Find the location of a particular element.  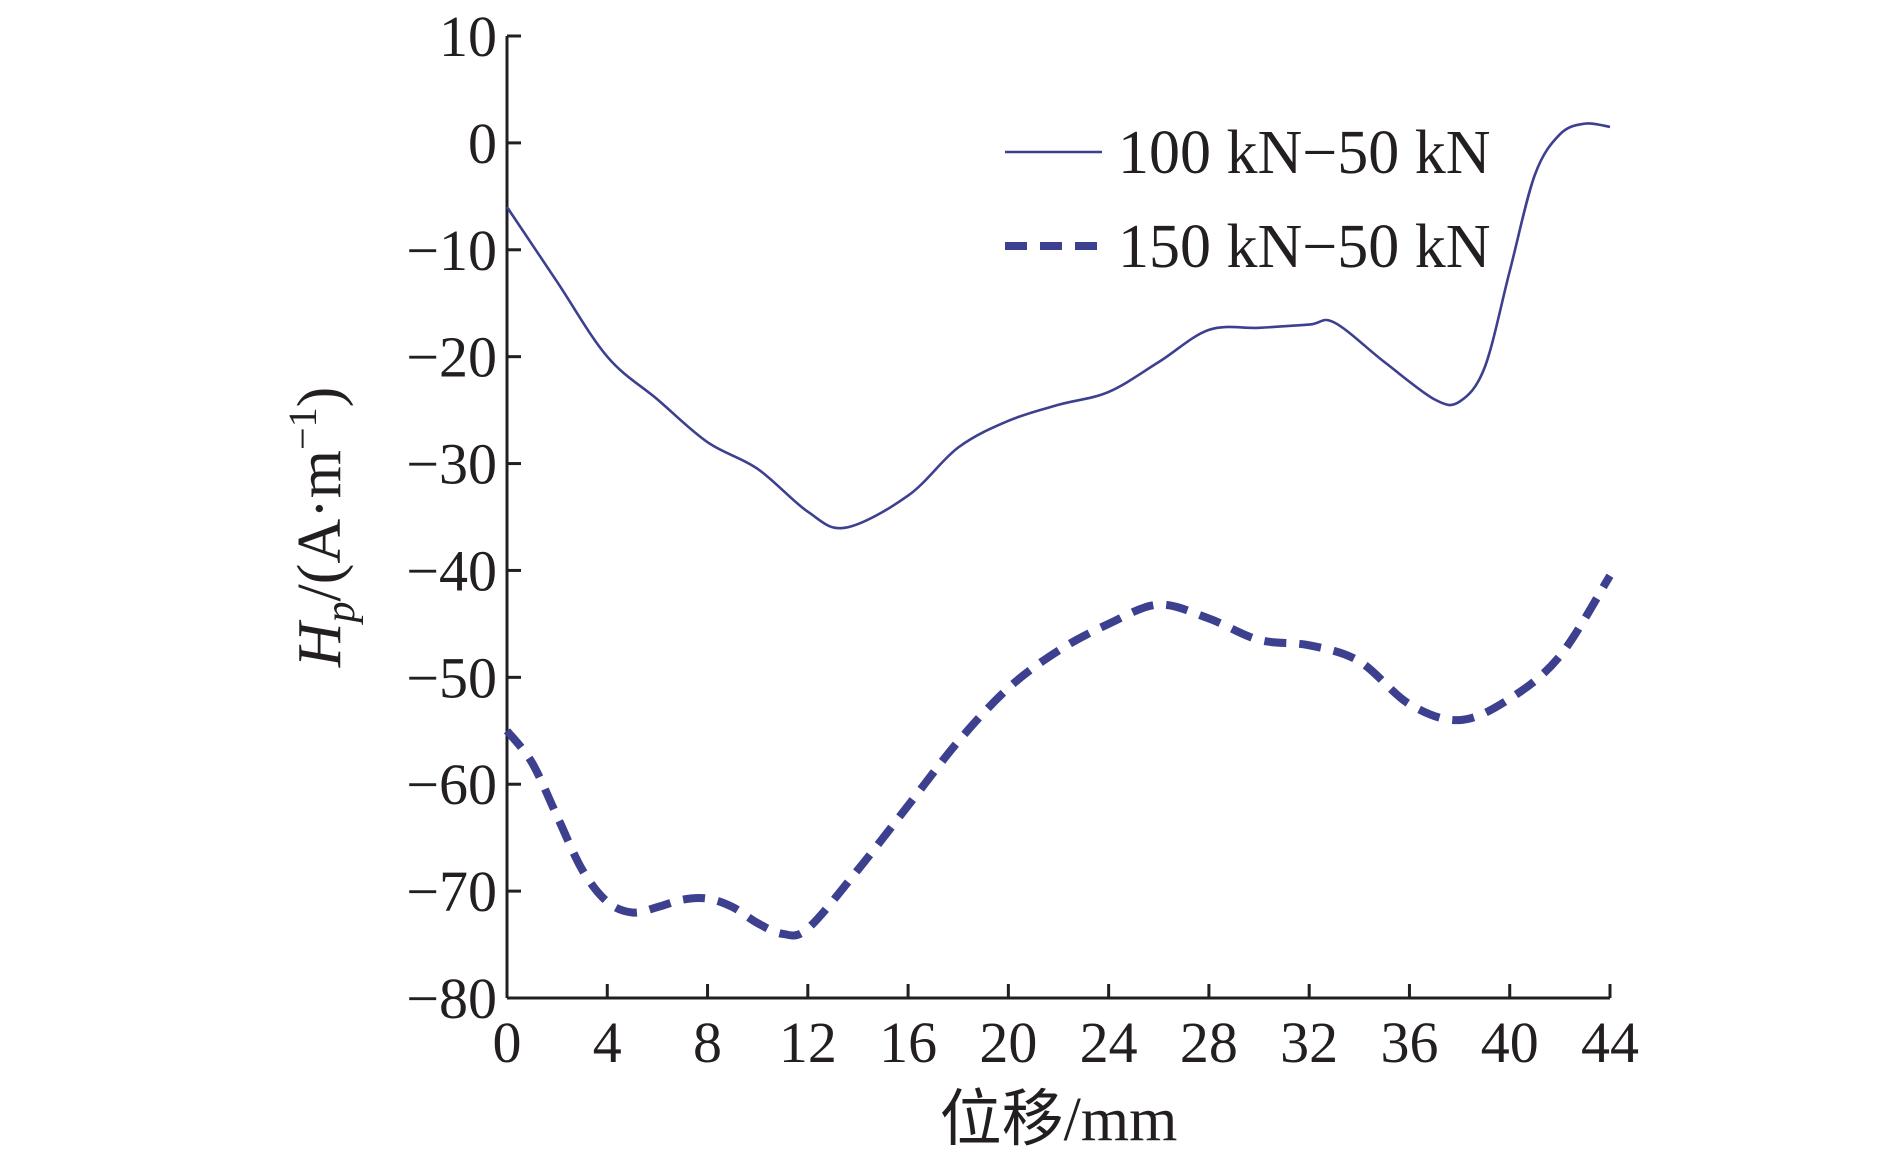

y-tick-label: −50 is located at coordinates (451, 677).